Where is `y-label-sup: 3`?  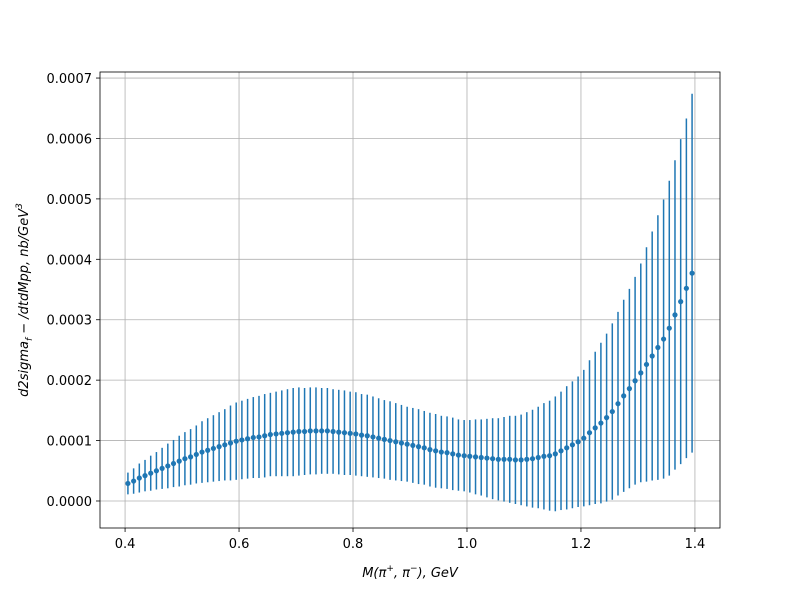
y-label-sup: 3 is located at coordinates (20, 206).